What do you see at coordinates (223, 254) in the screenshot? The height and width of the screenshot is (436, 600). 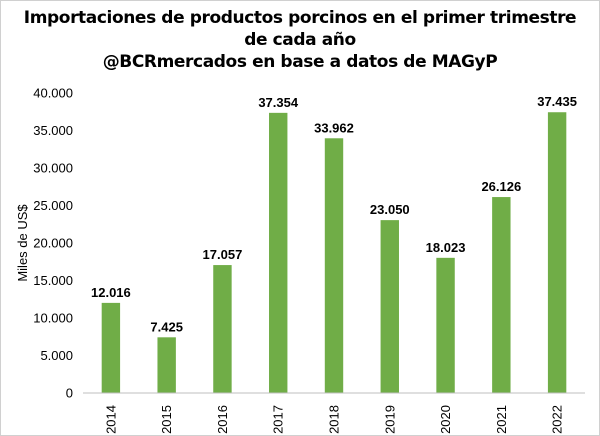 I see `data-label-2016: 17.057` at bounding box center [223, 254].